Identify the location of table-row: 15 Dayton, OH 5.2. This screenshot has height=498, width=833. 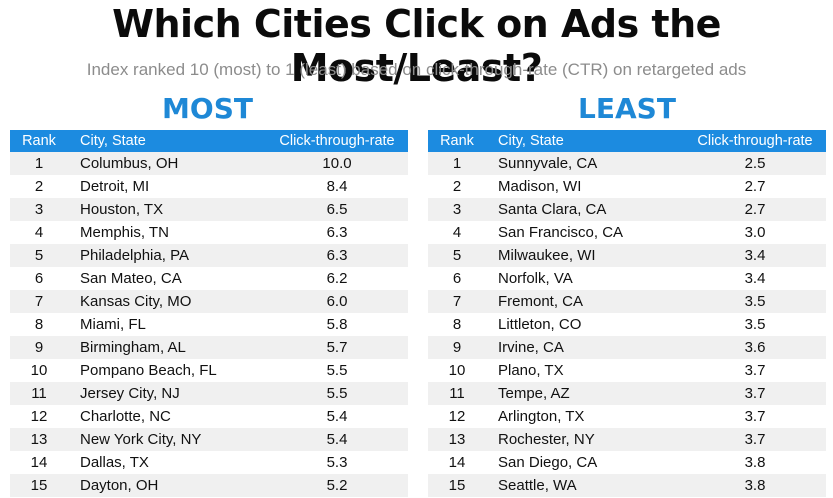
(209, 485).